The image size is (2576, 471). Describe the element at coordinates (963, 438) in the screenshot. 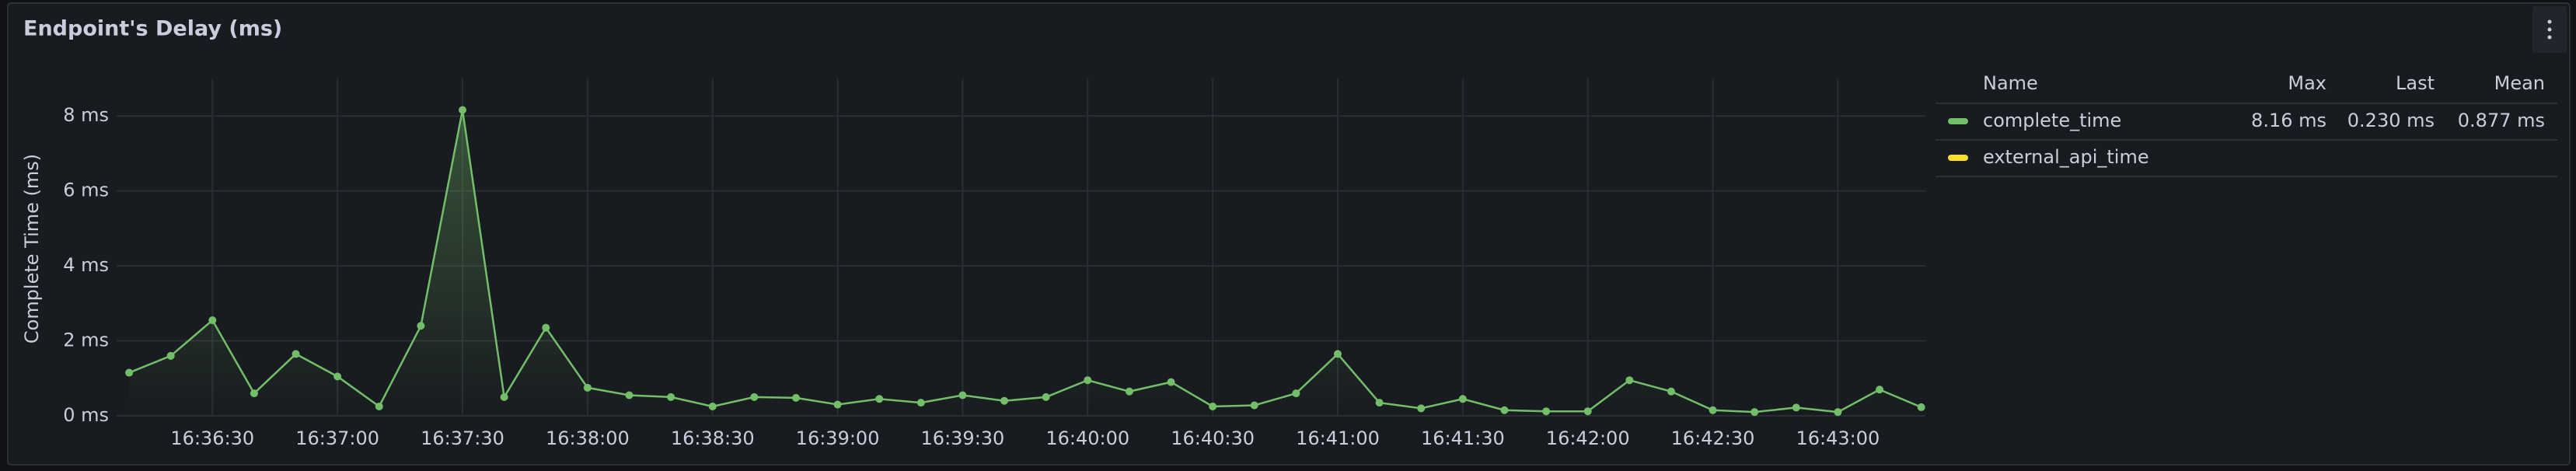

I see `x-tick-label: 16:39:30` at that location.